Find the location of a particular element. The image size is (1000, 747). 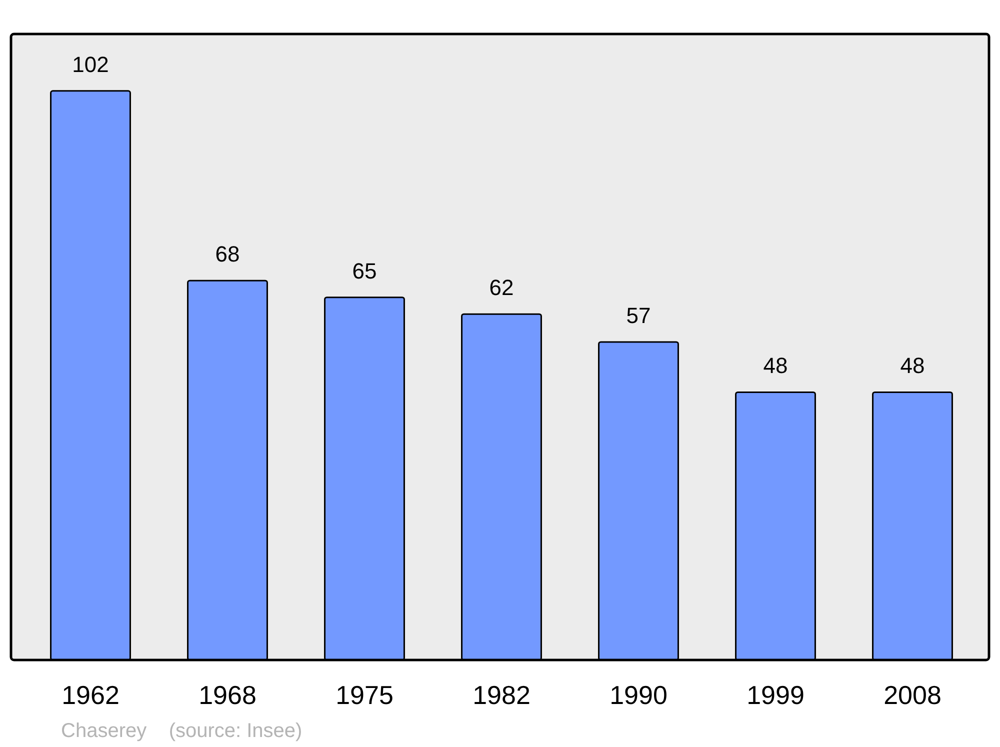

x-tick-label: 1962 is located at coordinates (91, 695).